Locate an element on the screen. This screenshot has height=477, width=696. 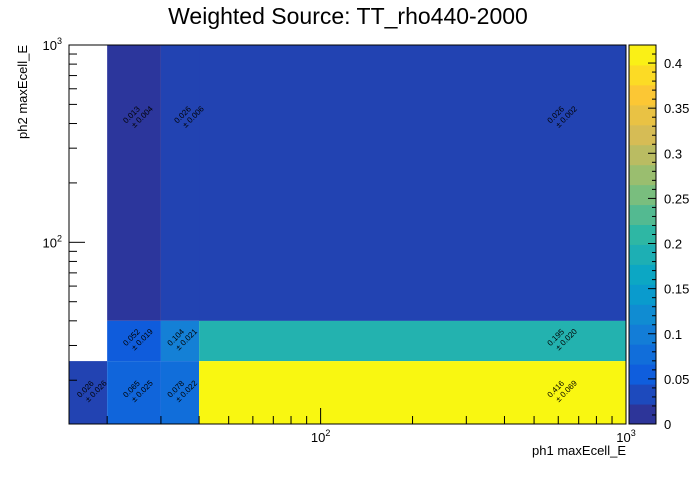
x-tick-label: 10² is located at coordinates (320, 436).